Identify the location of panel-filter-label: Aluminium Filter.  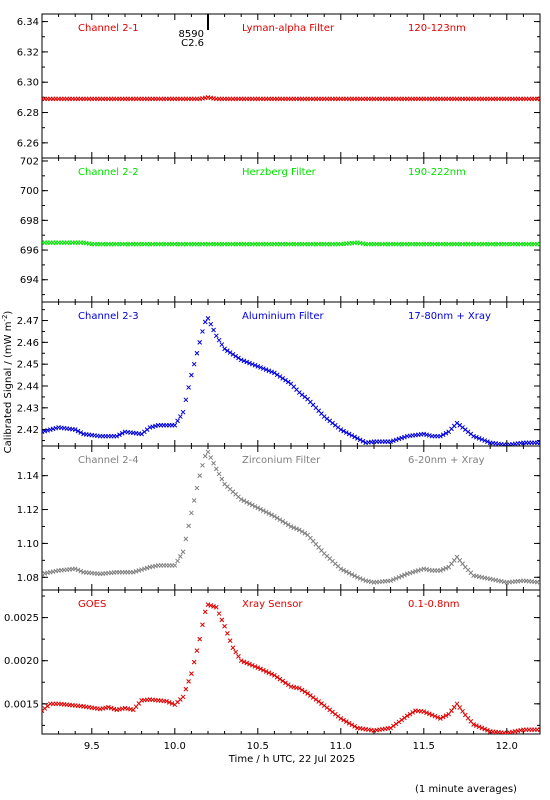
(283, 316).